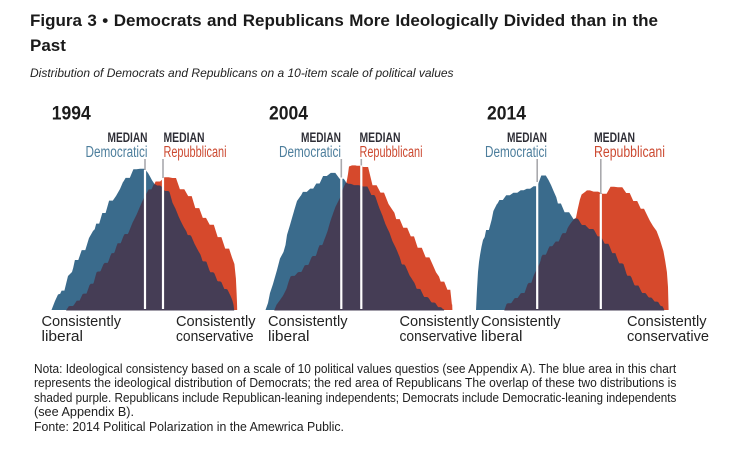 This screenshot has width=745, height=455. Describe the element at coordinates (71, 114) in the screenshot. I see `svg-text: 1994` at that location.